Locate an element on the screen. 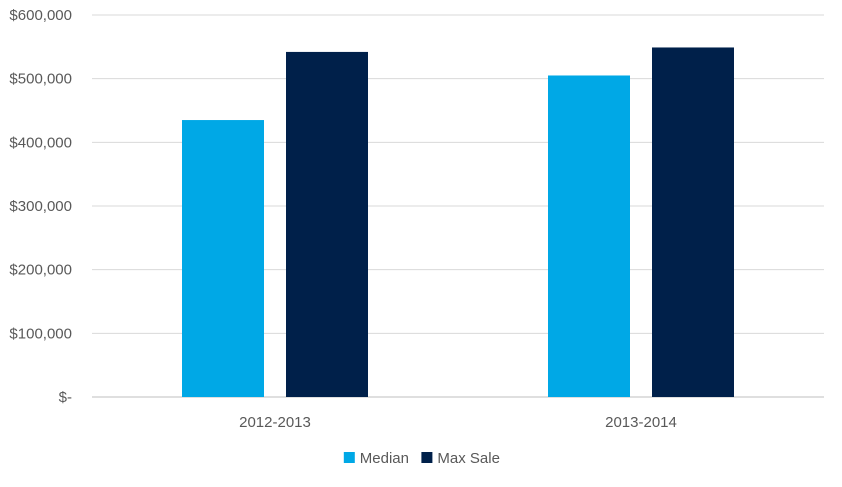 This screenshot has height=487, width=842. legend-label-max-sale: Max Sale is located at coordinates (468, 458).